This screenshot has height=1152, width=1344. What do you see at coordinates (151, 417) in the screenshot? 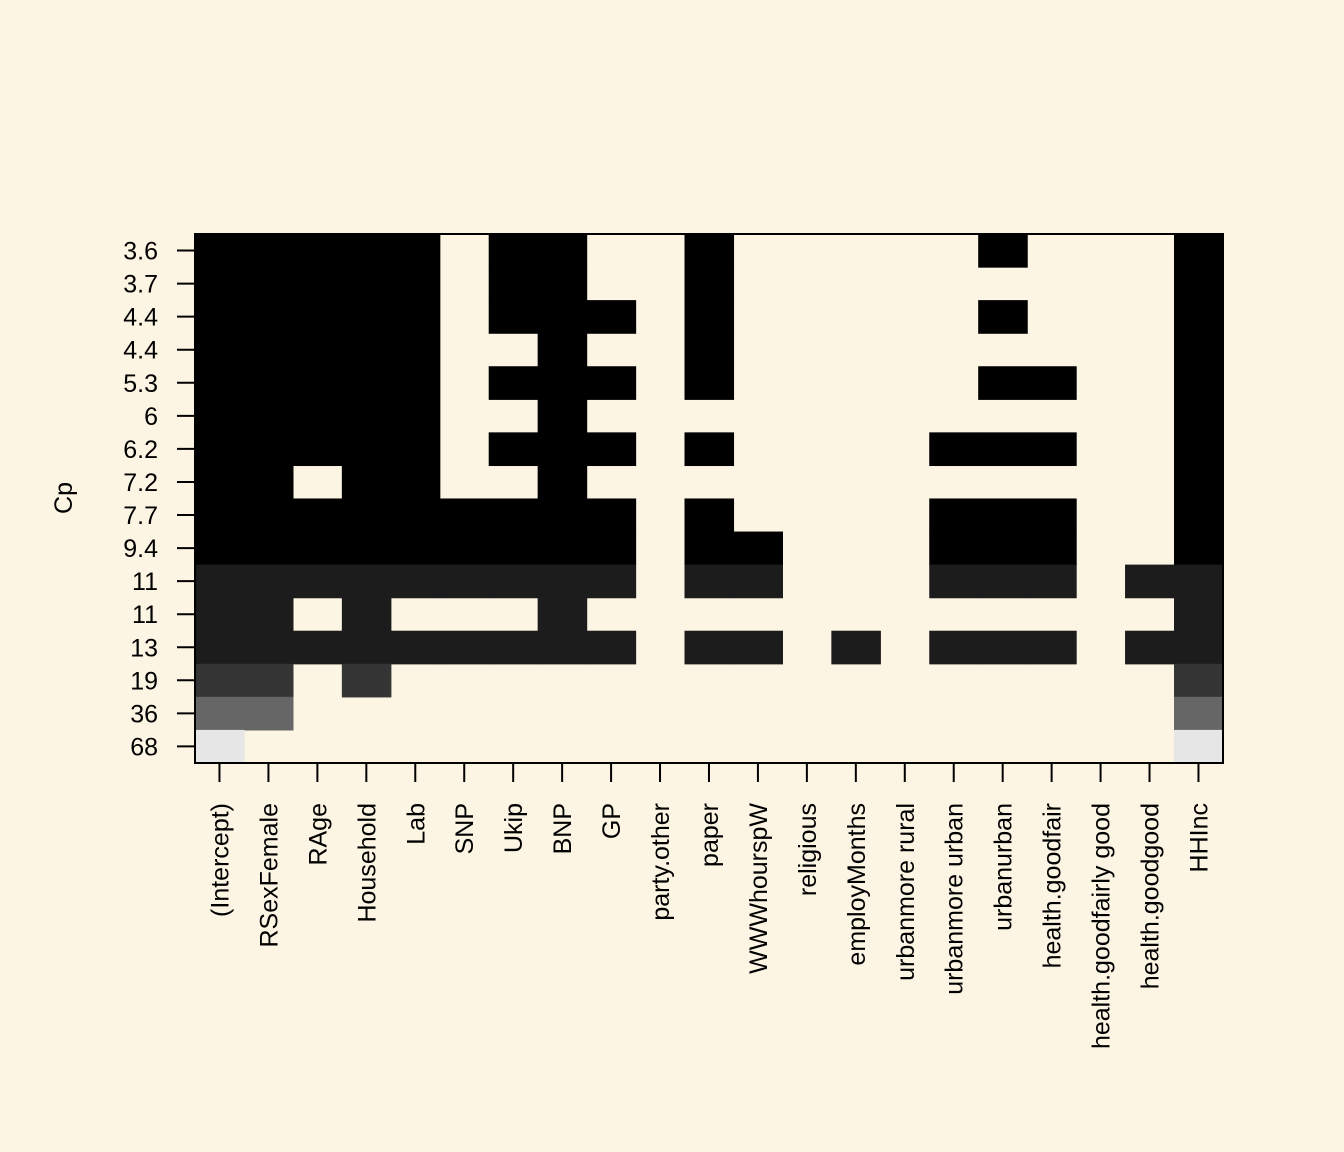
I see `y-tick-label: 6` at bounding box center [151, 417].